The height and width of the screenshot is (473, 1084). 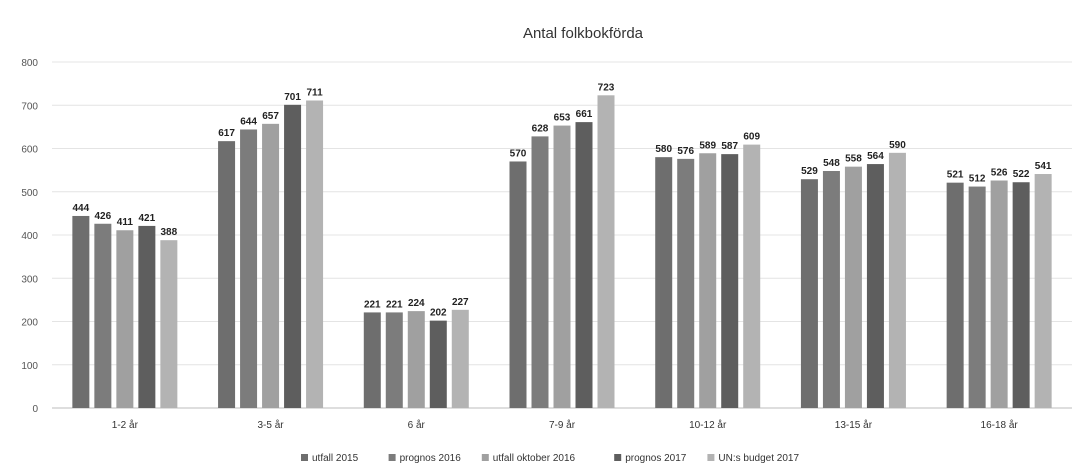 What do you see at coordinates (169, 232) in the screenshot?
I see `data-label: 388` at bounding box center [169, 232].